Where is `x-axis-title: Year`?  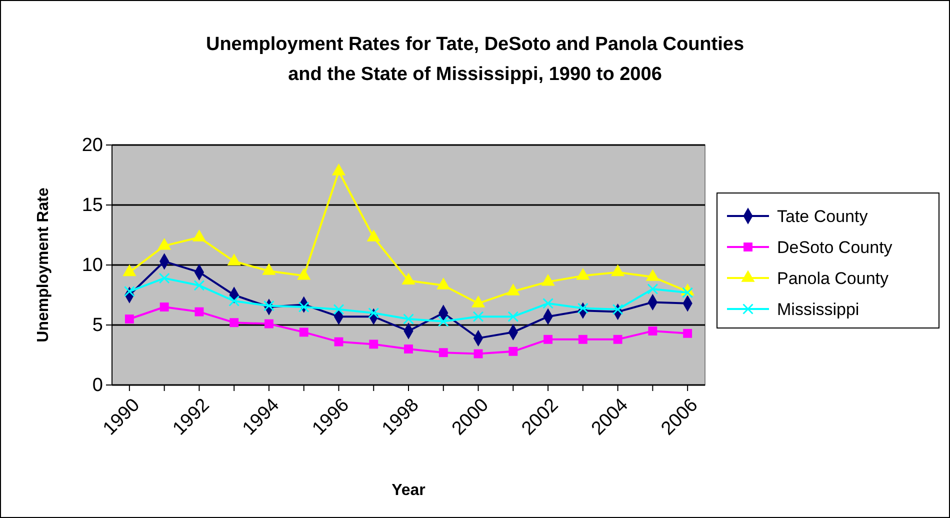 x-axis-title: Year is located at coordinates (409, 490).